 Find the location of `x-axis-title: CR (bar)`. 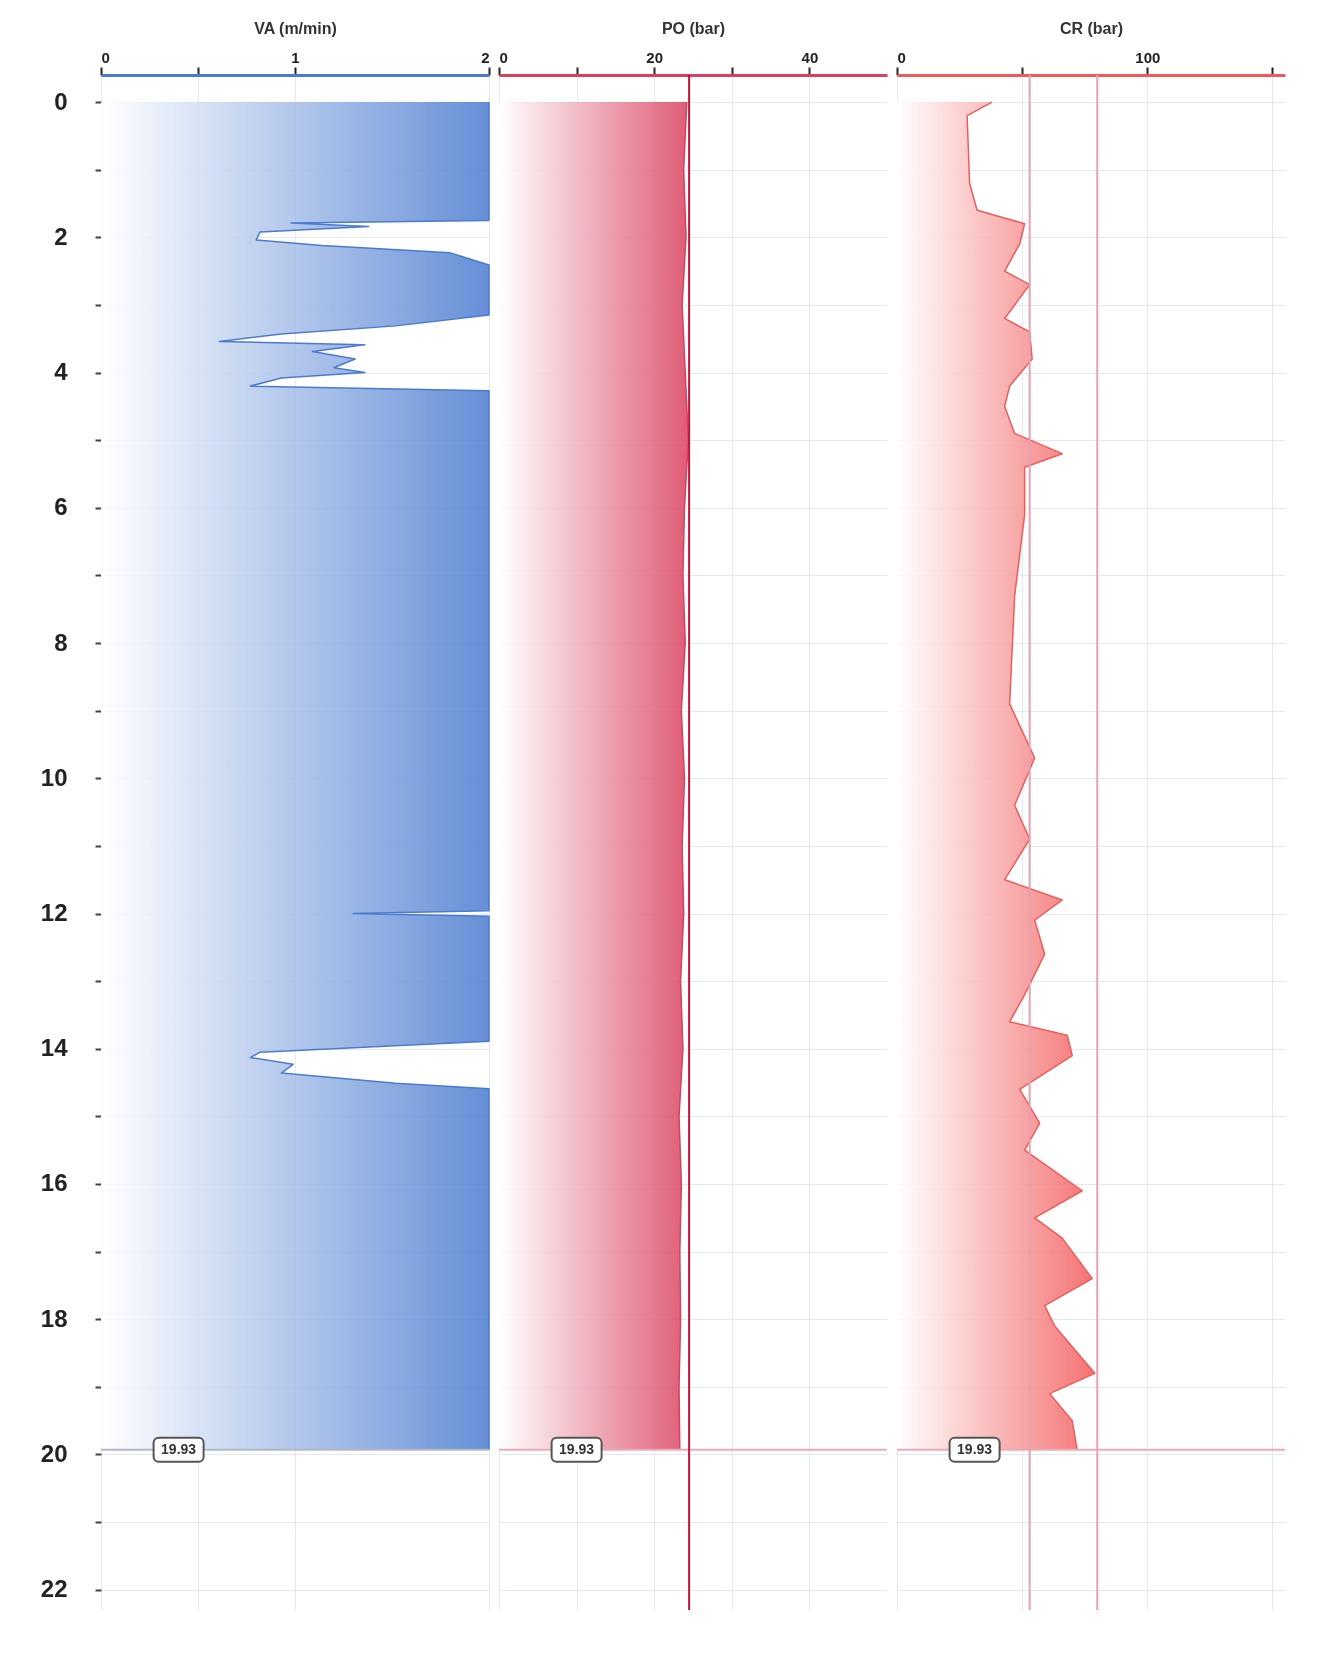

x-axis-title: CR (bar) is located at coordinates (1091, 28).